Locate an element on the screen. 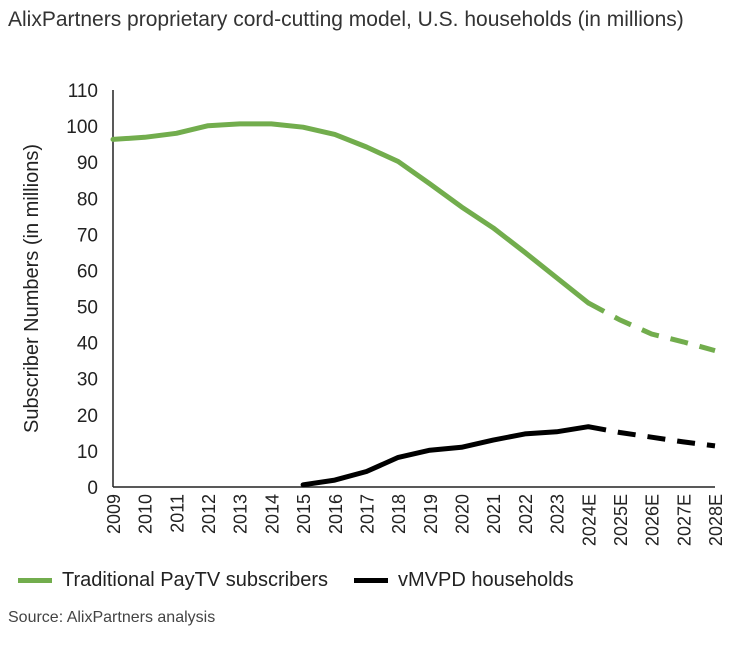 The image size is (750, 650). series-line-vmvpd-projection is located at coordinates (651, 436).